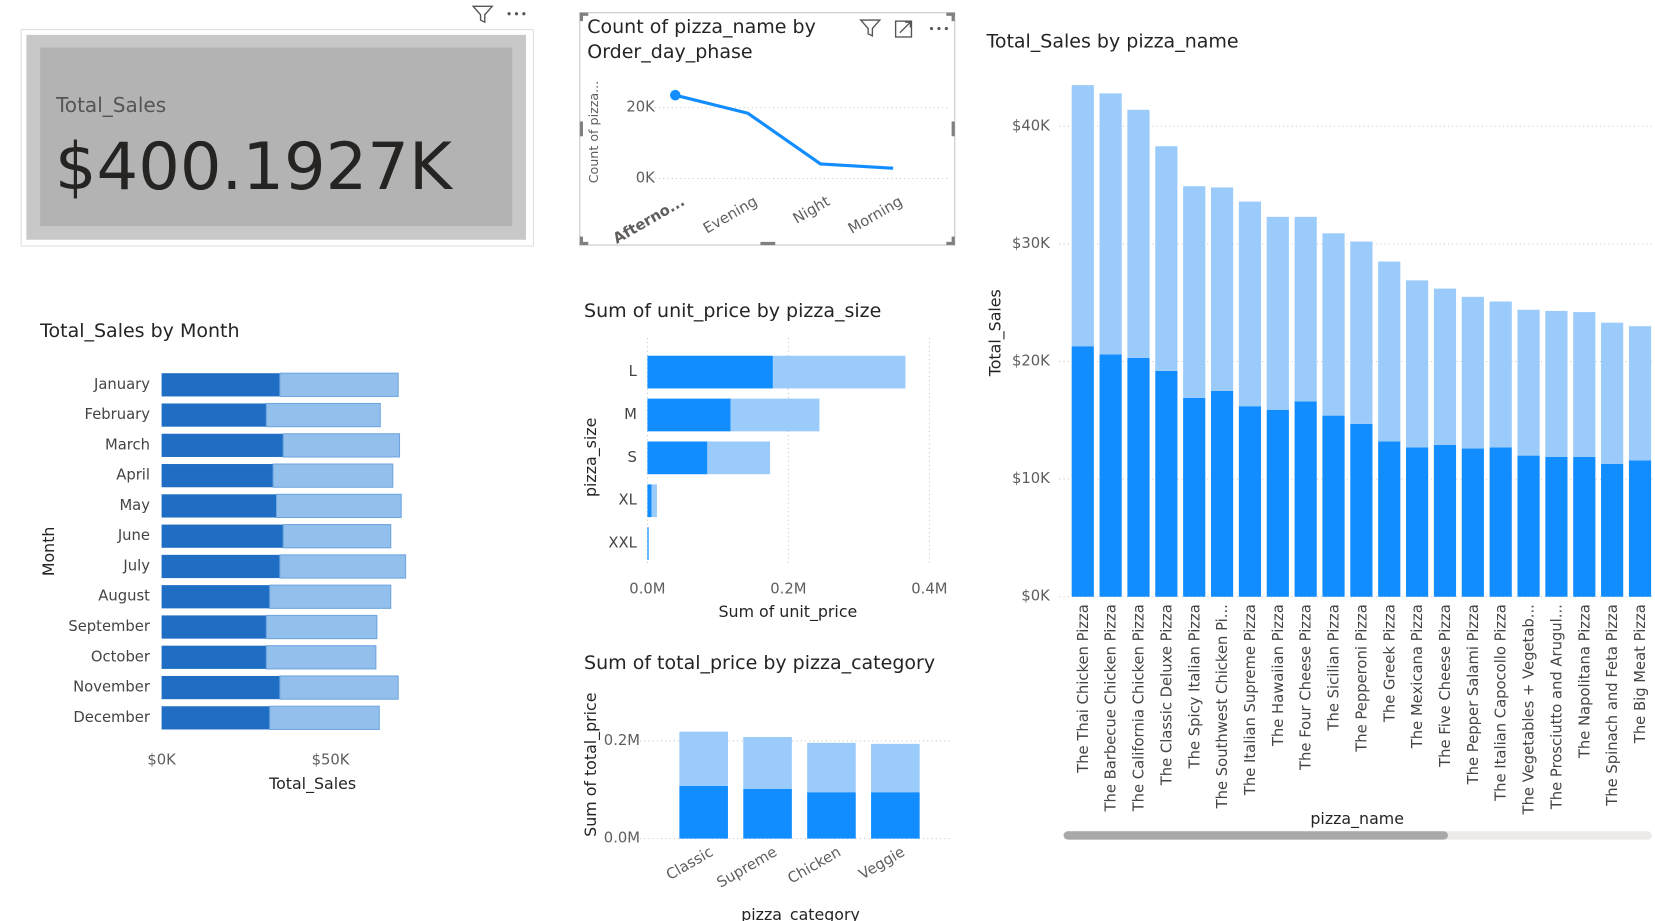  Describe the element at coordinates (811, 210) in the screenshot. I see `x-tick-label: Night` at that location.